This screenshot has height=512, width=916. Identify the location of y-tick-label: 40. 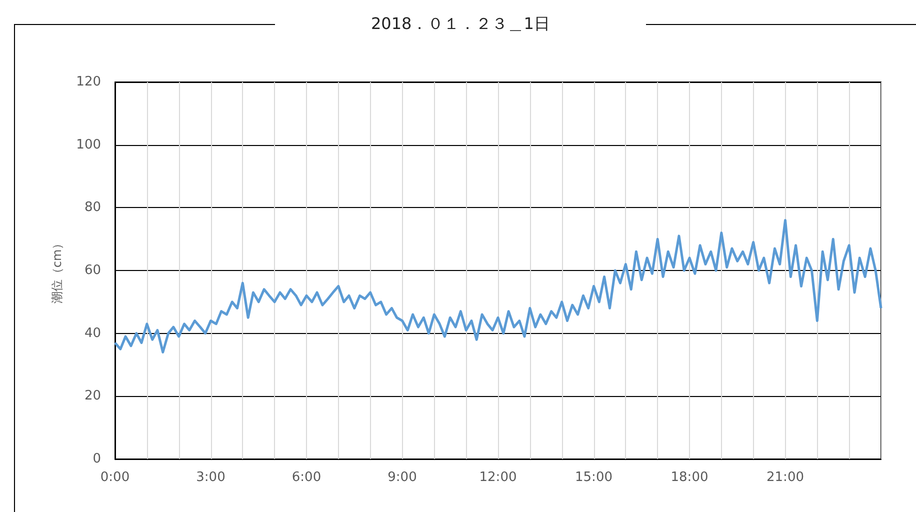
(92, 333).